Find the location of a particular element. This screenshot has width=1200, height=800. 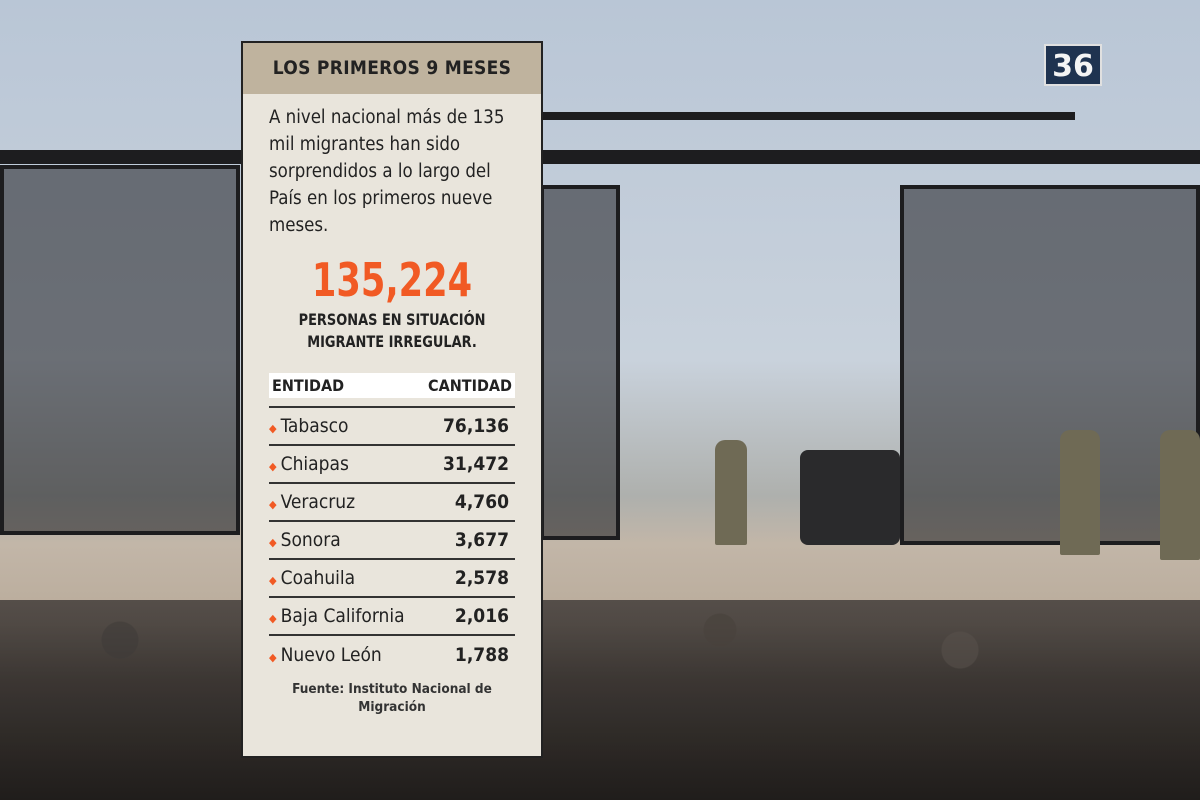

cantidad-cell: 2,016 is located at coordinates (481, 616).